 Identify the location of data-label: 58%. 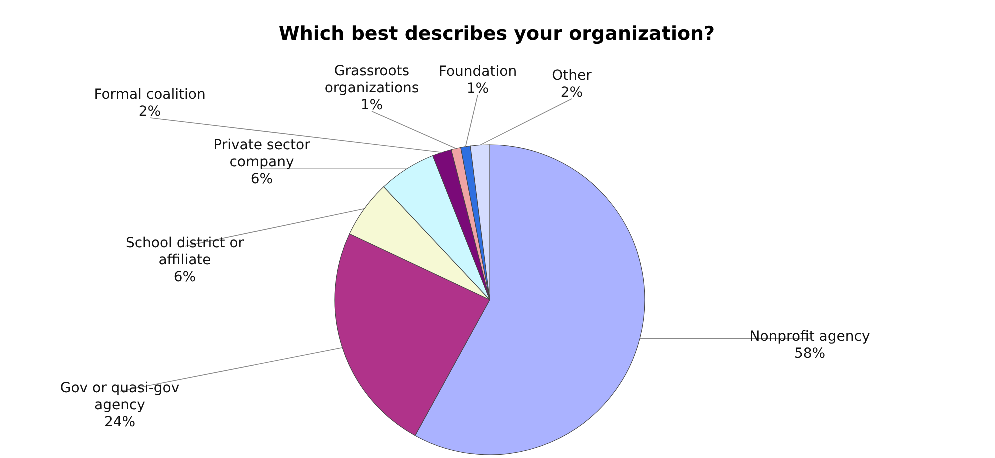
(810, 354).